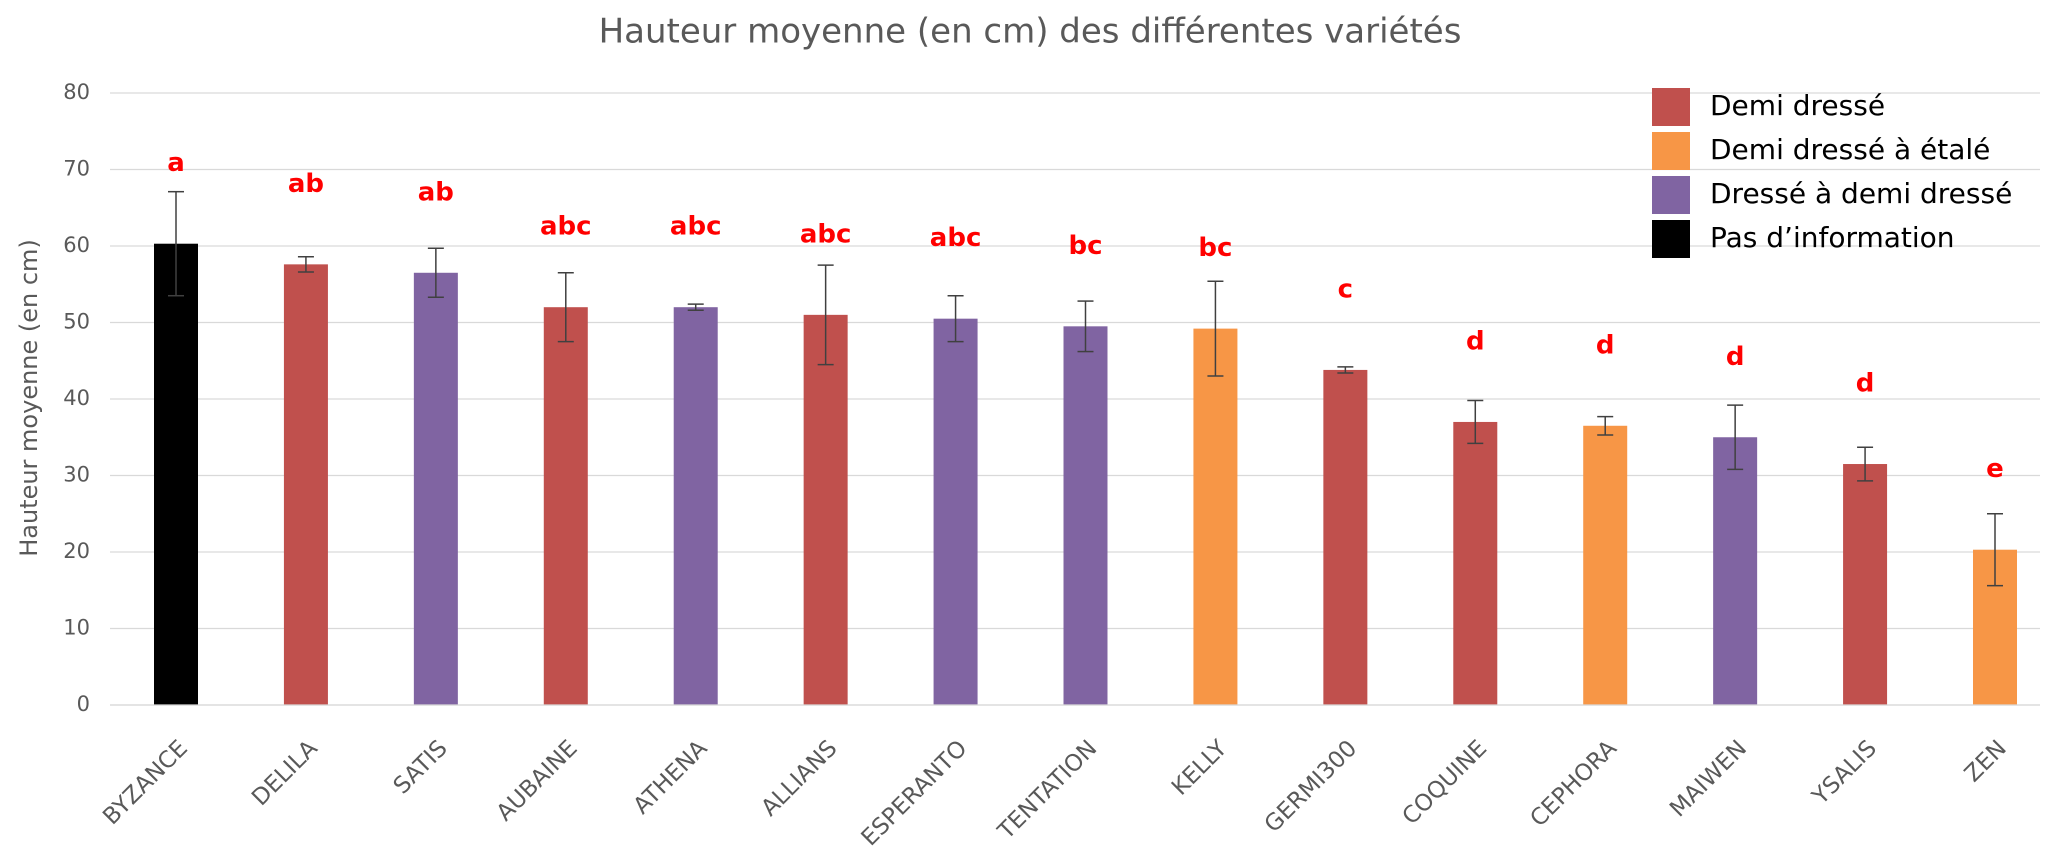  Describe the element at coordinates (1445, 782) in the screenshot. I see `x-tick-label: COQUINE` at that location.